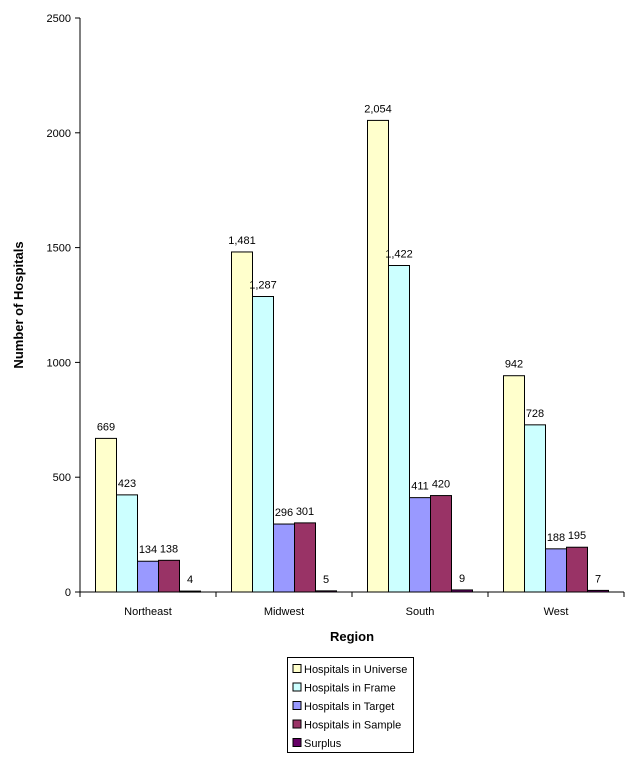  I want to click on y-tick-label: 500, so click(62, 478).